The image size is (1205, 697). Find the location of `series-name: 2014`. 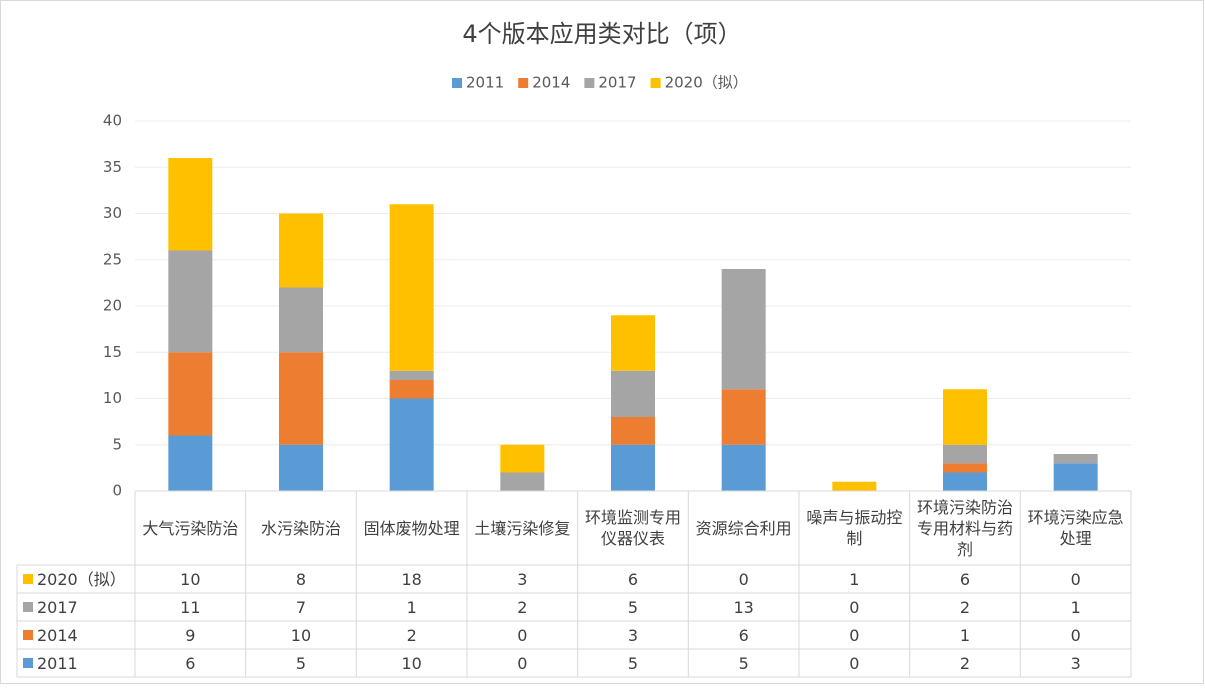

series-name: 2014 is located at coordinates (57, 635).